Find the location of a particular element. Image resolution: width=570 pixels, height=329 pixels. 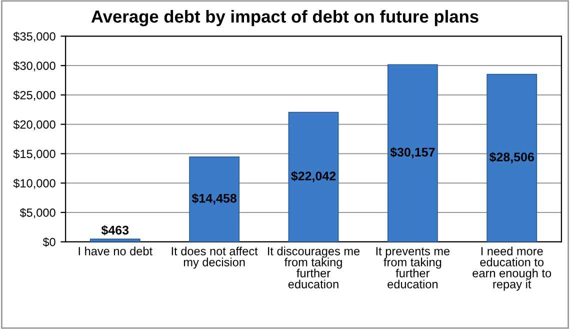

y-tick-label: $15,000 is located at coordinates (34, 154).